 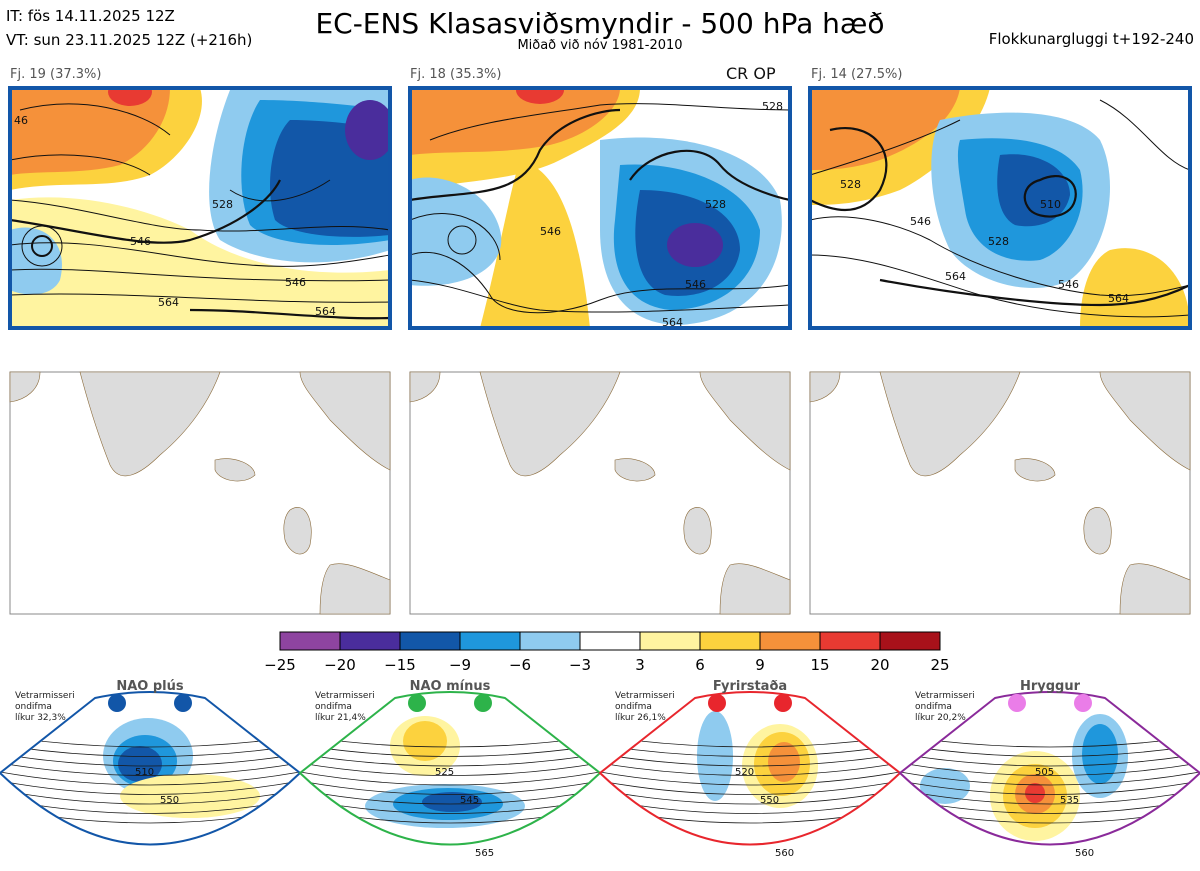 I want to click on colorbar-tick-label: −25, so click(x=280, y=665).